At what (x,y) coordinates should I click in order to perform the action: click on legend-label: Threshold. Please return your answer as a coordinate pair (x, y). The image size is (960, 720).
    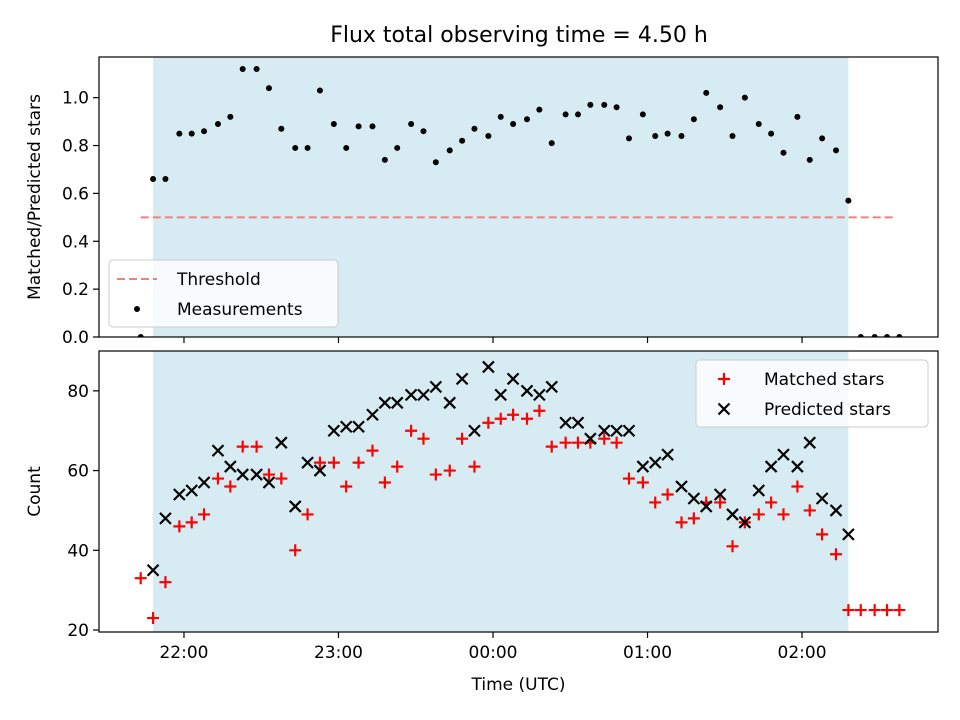
    Looking at the image, I should click on (218, 280).